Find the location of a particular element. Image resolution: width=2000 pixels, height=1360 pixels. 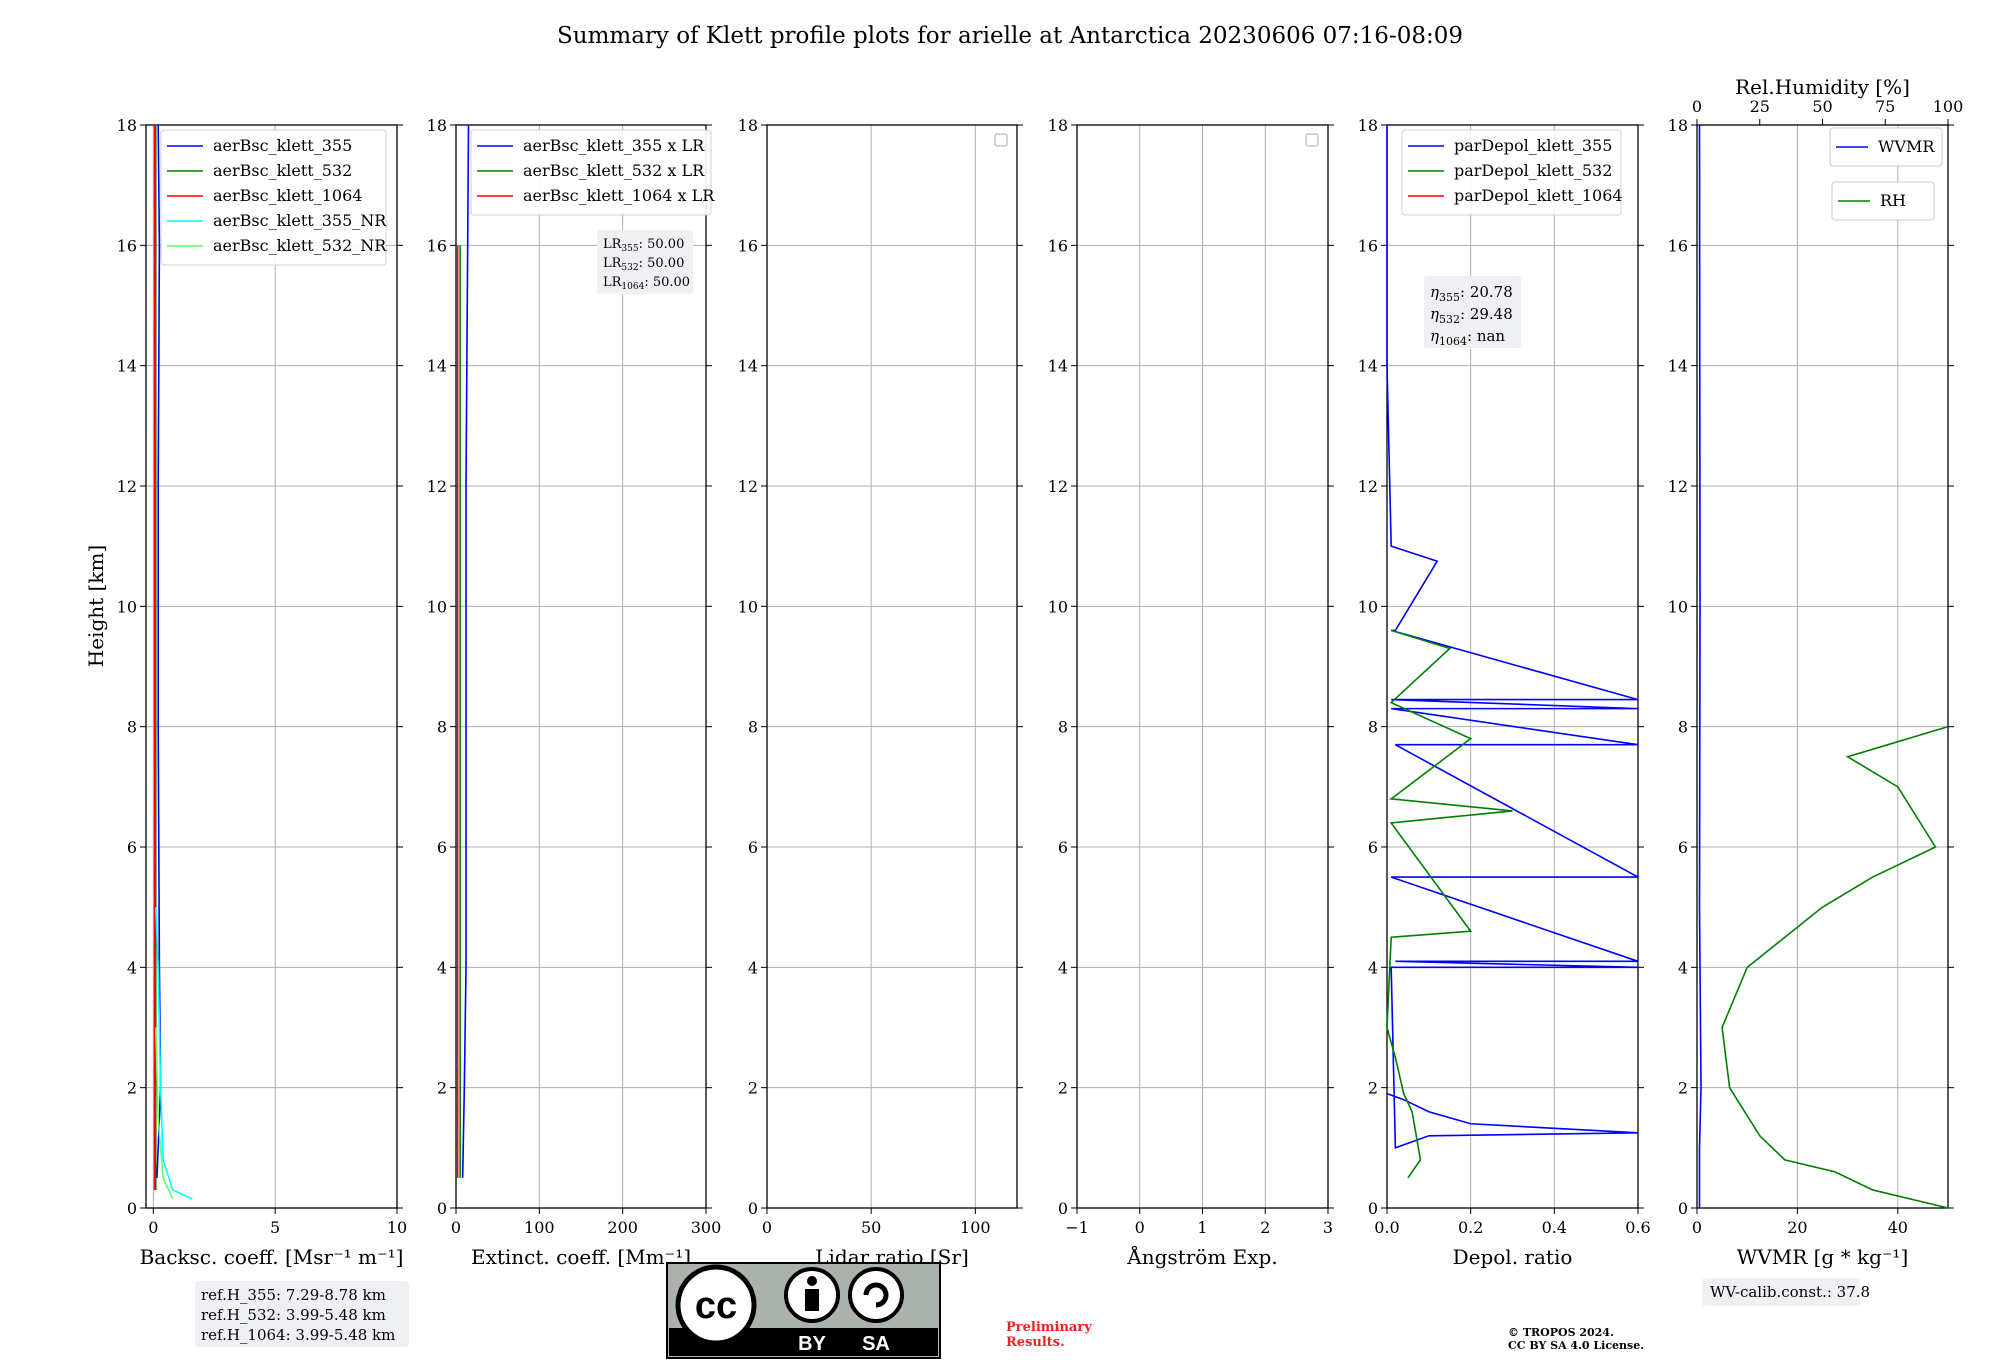

lr-info-box is located at coordinates (645, 262).